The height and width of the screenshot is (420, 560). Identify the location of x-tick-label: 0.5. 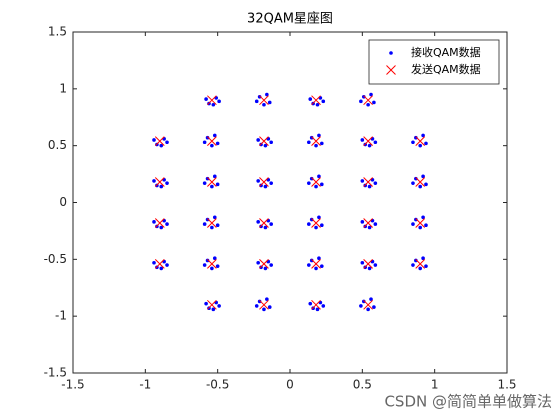
(362, 385).